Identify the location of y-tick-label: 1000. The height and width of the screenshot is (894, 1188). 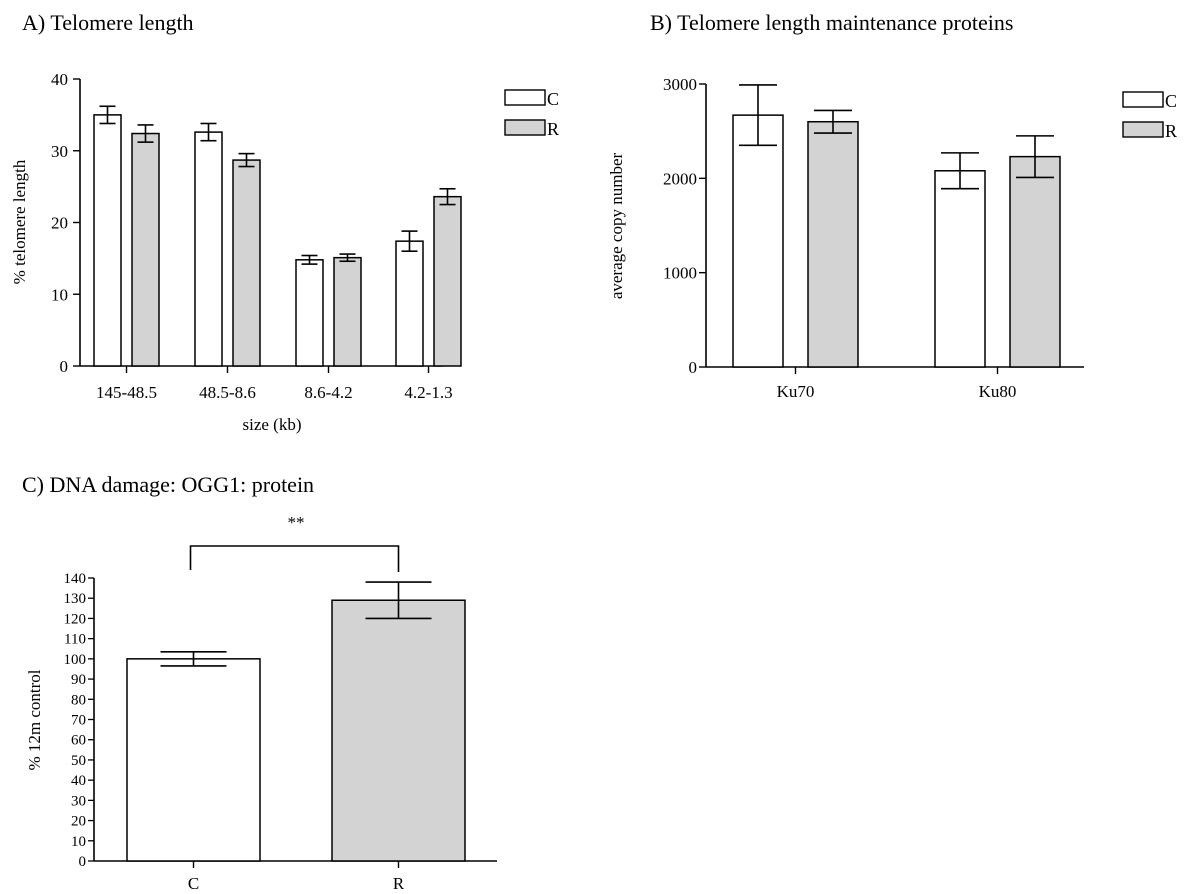
(680, 273).